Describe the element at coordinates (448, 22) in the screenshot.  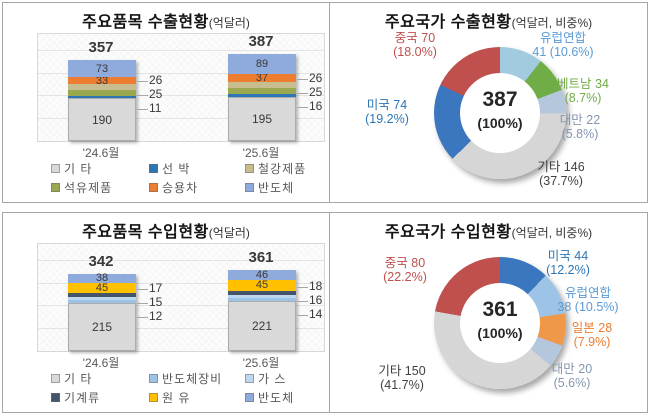
I see `export-countries-title-text: 주요국가 수출현황` at that location.